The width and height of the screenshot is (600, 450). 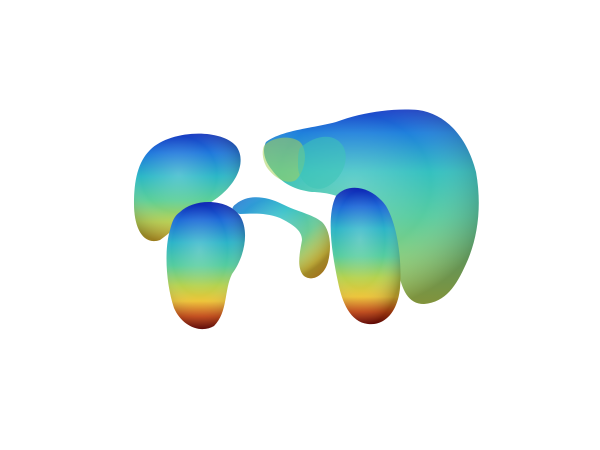 What do you see at coordinates (187, 187) in the screenshot?
I see `spleen` at bounding box center [187, 187].